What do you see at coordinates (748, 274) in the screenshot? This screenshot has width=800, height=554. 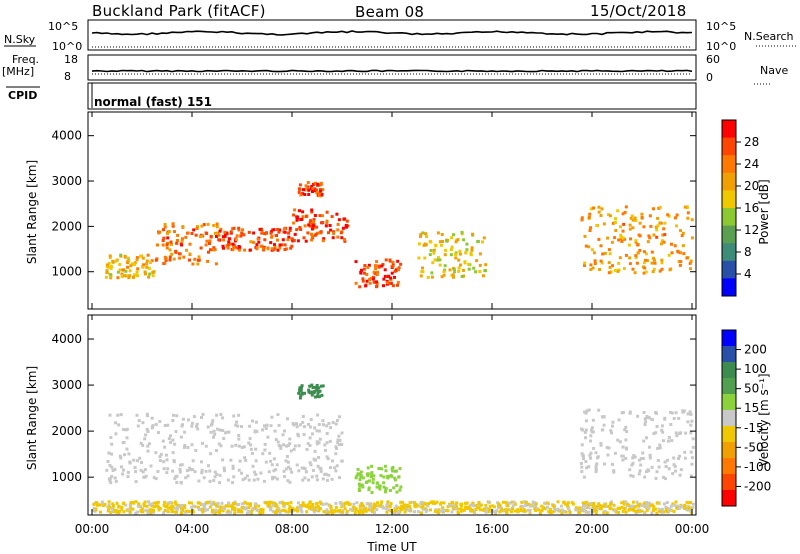 I see `colorbar-tick-label: 4` at bounding box center [748, 274].